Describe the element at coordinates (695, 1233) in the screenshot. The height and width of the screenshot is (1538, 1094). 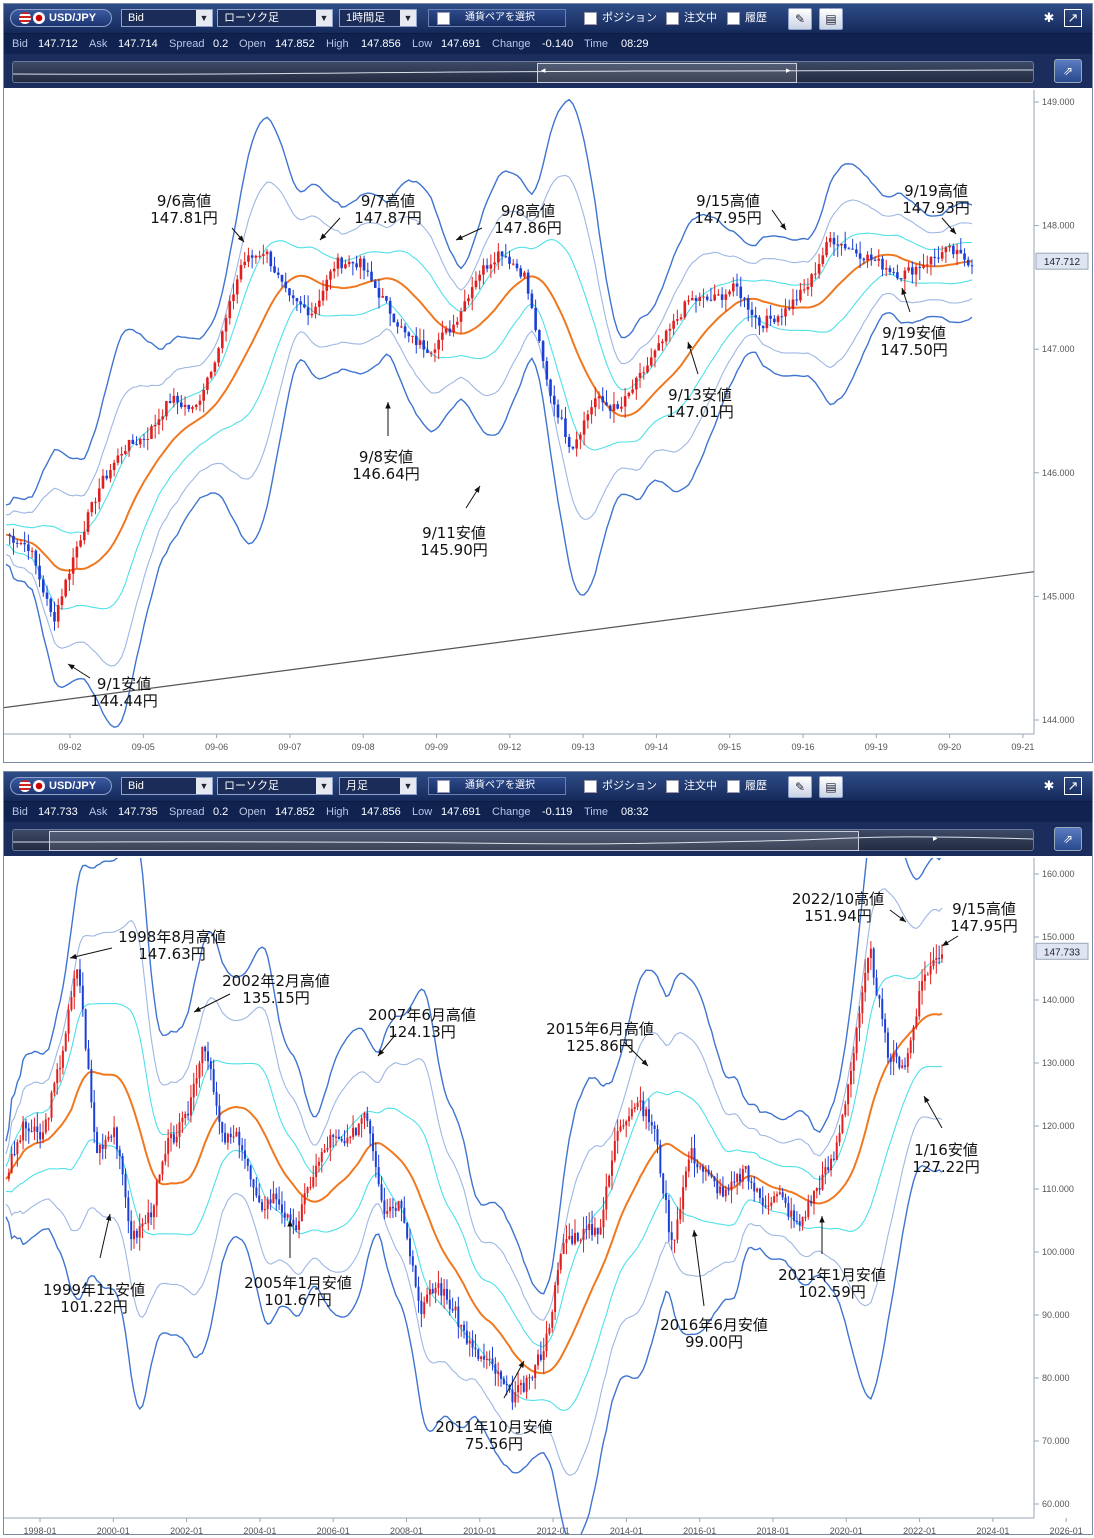
I see `annotation-arrowhead` at that location.